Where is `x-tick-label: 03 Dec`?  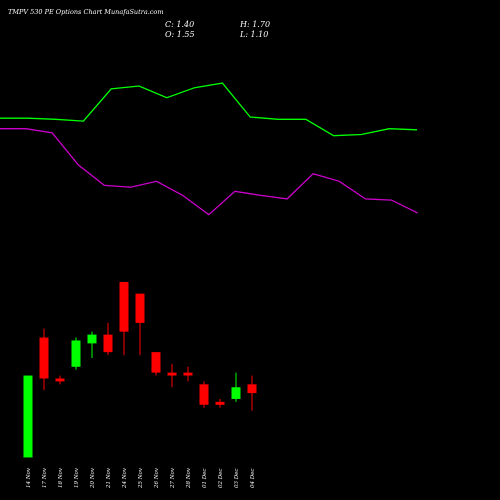
x-tick-label: 03 Dec is located at coordinates (237, 479).